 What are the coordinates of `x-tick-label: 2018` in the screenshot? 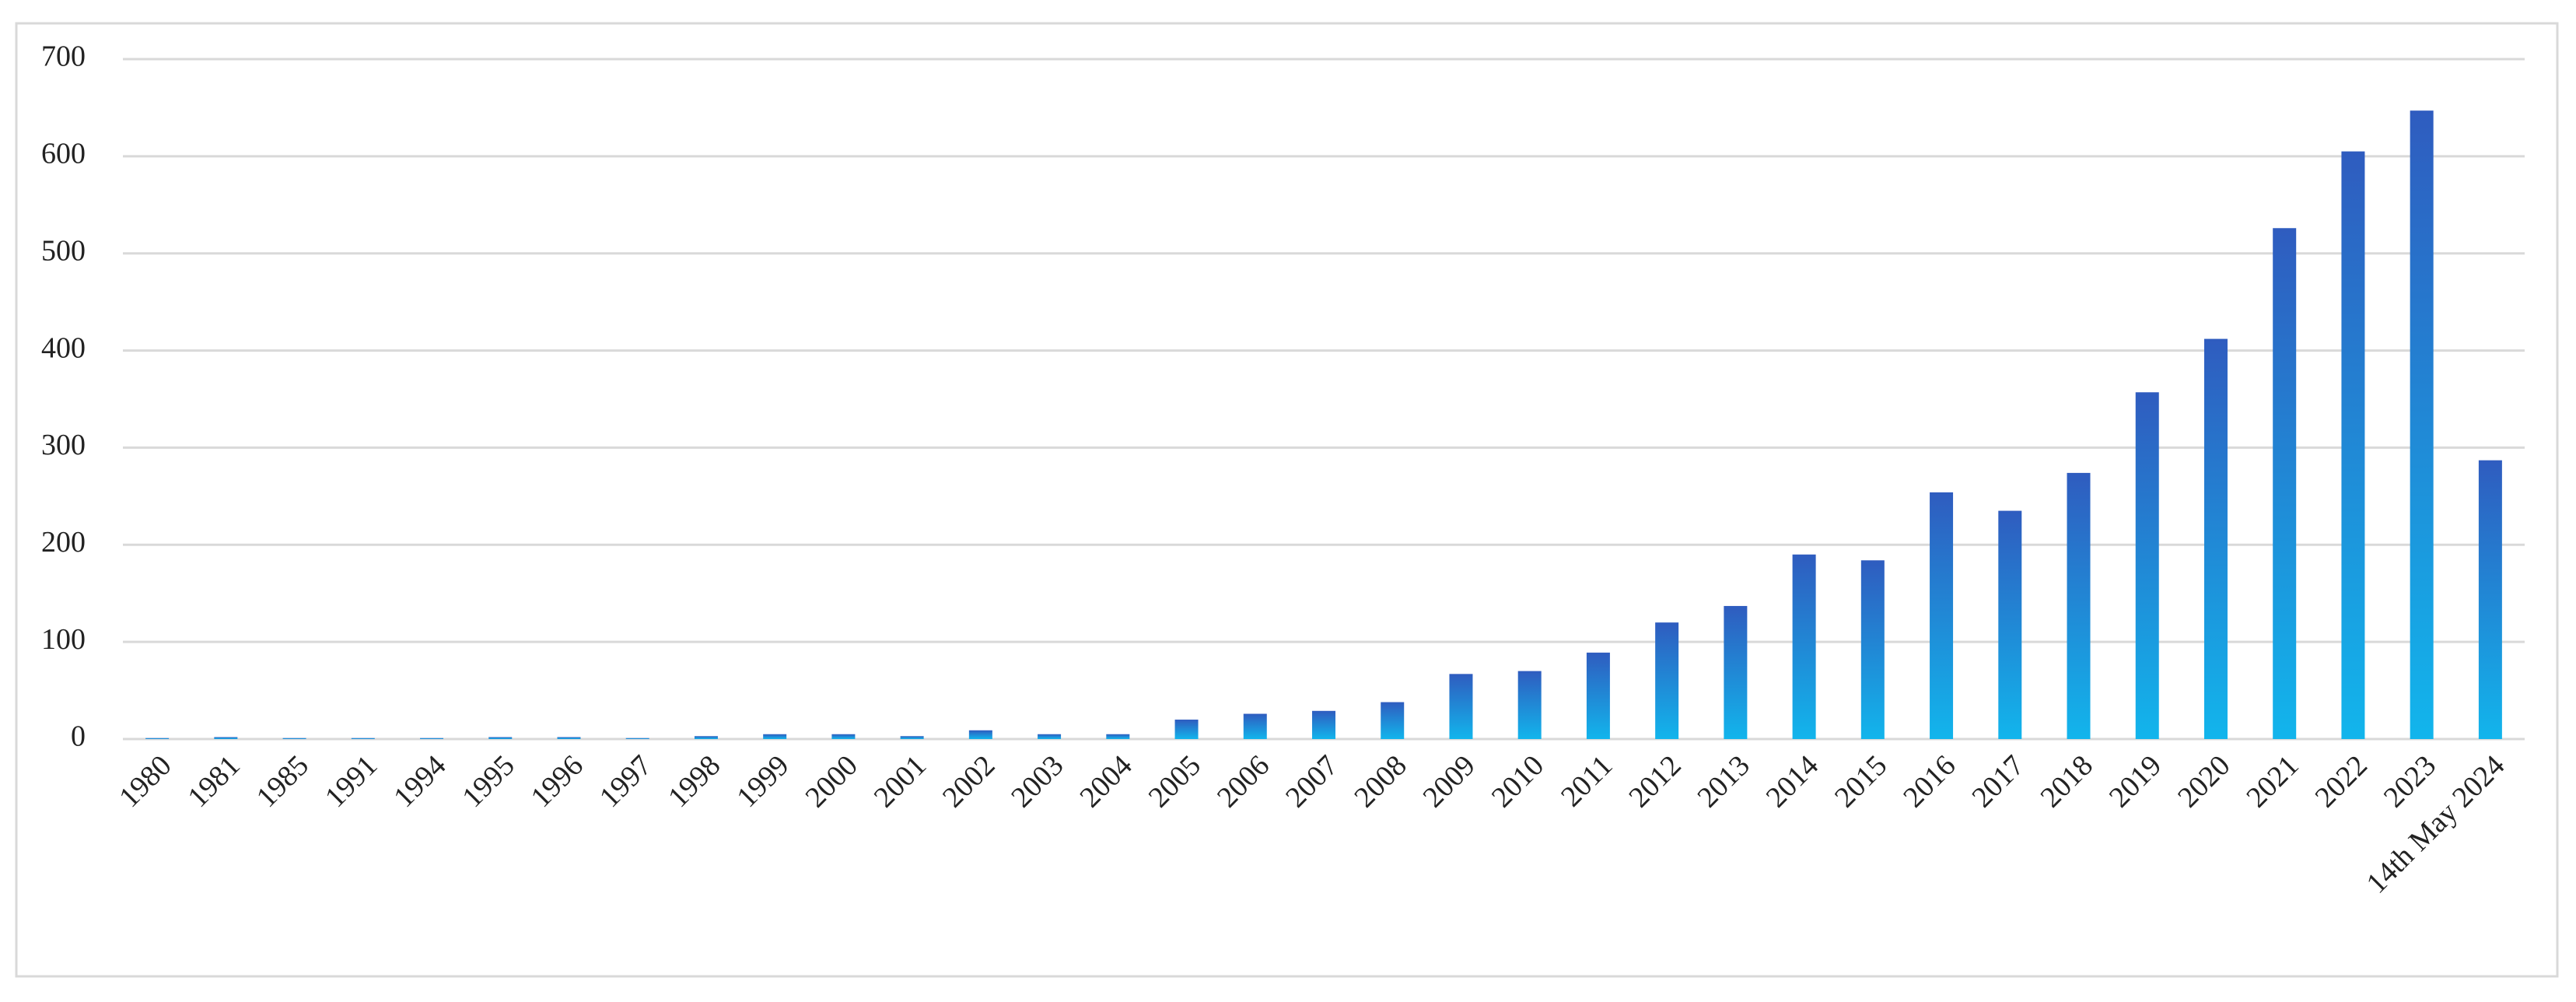 It's located at (2067, 781).